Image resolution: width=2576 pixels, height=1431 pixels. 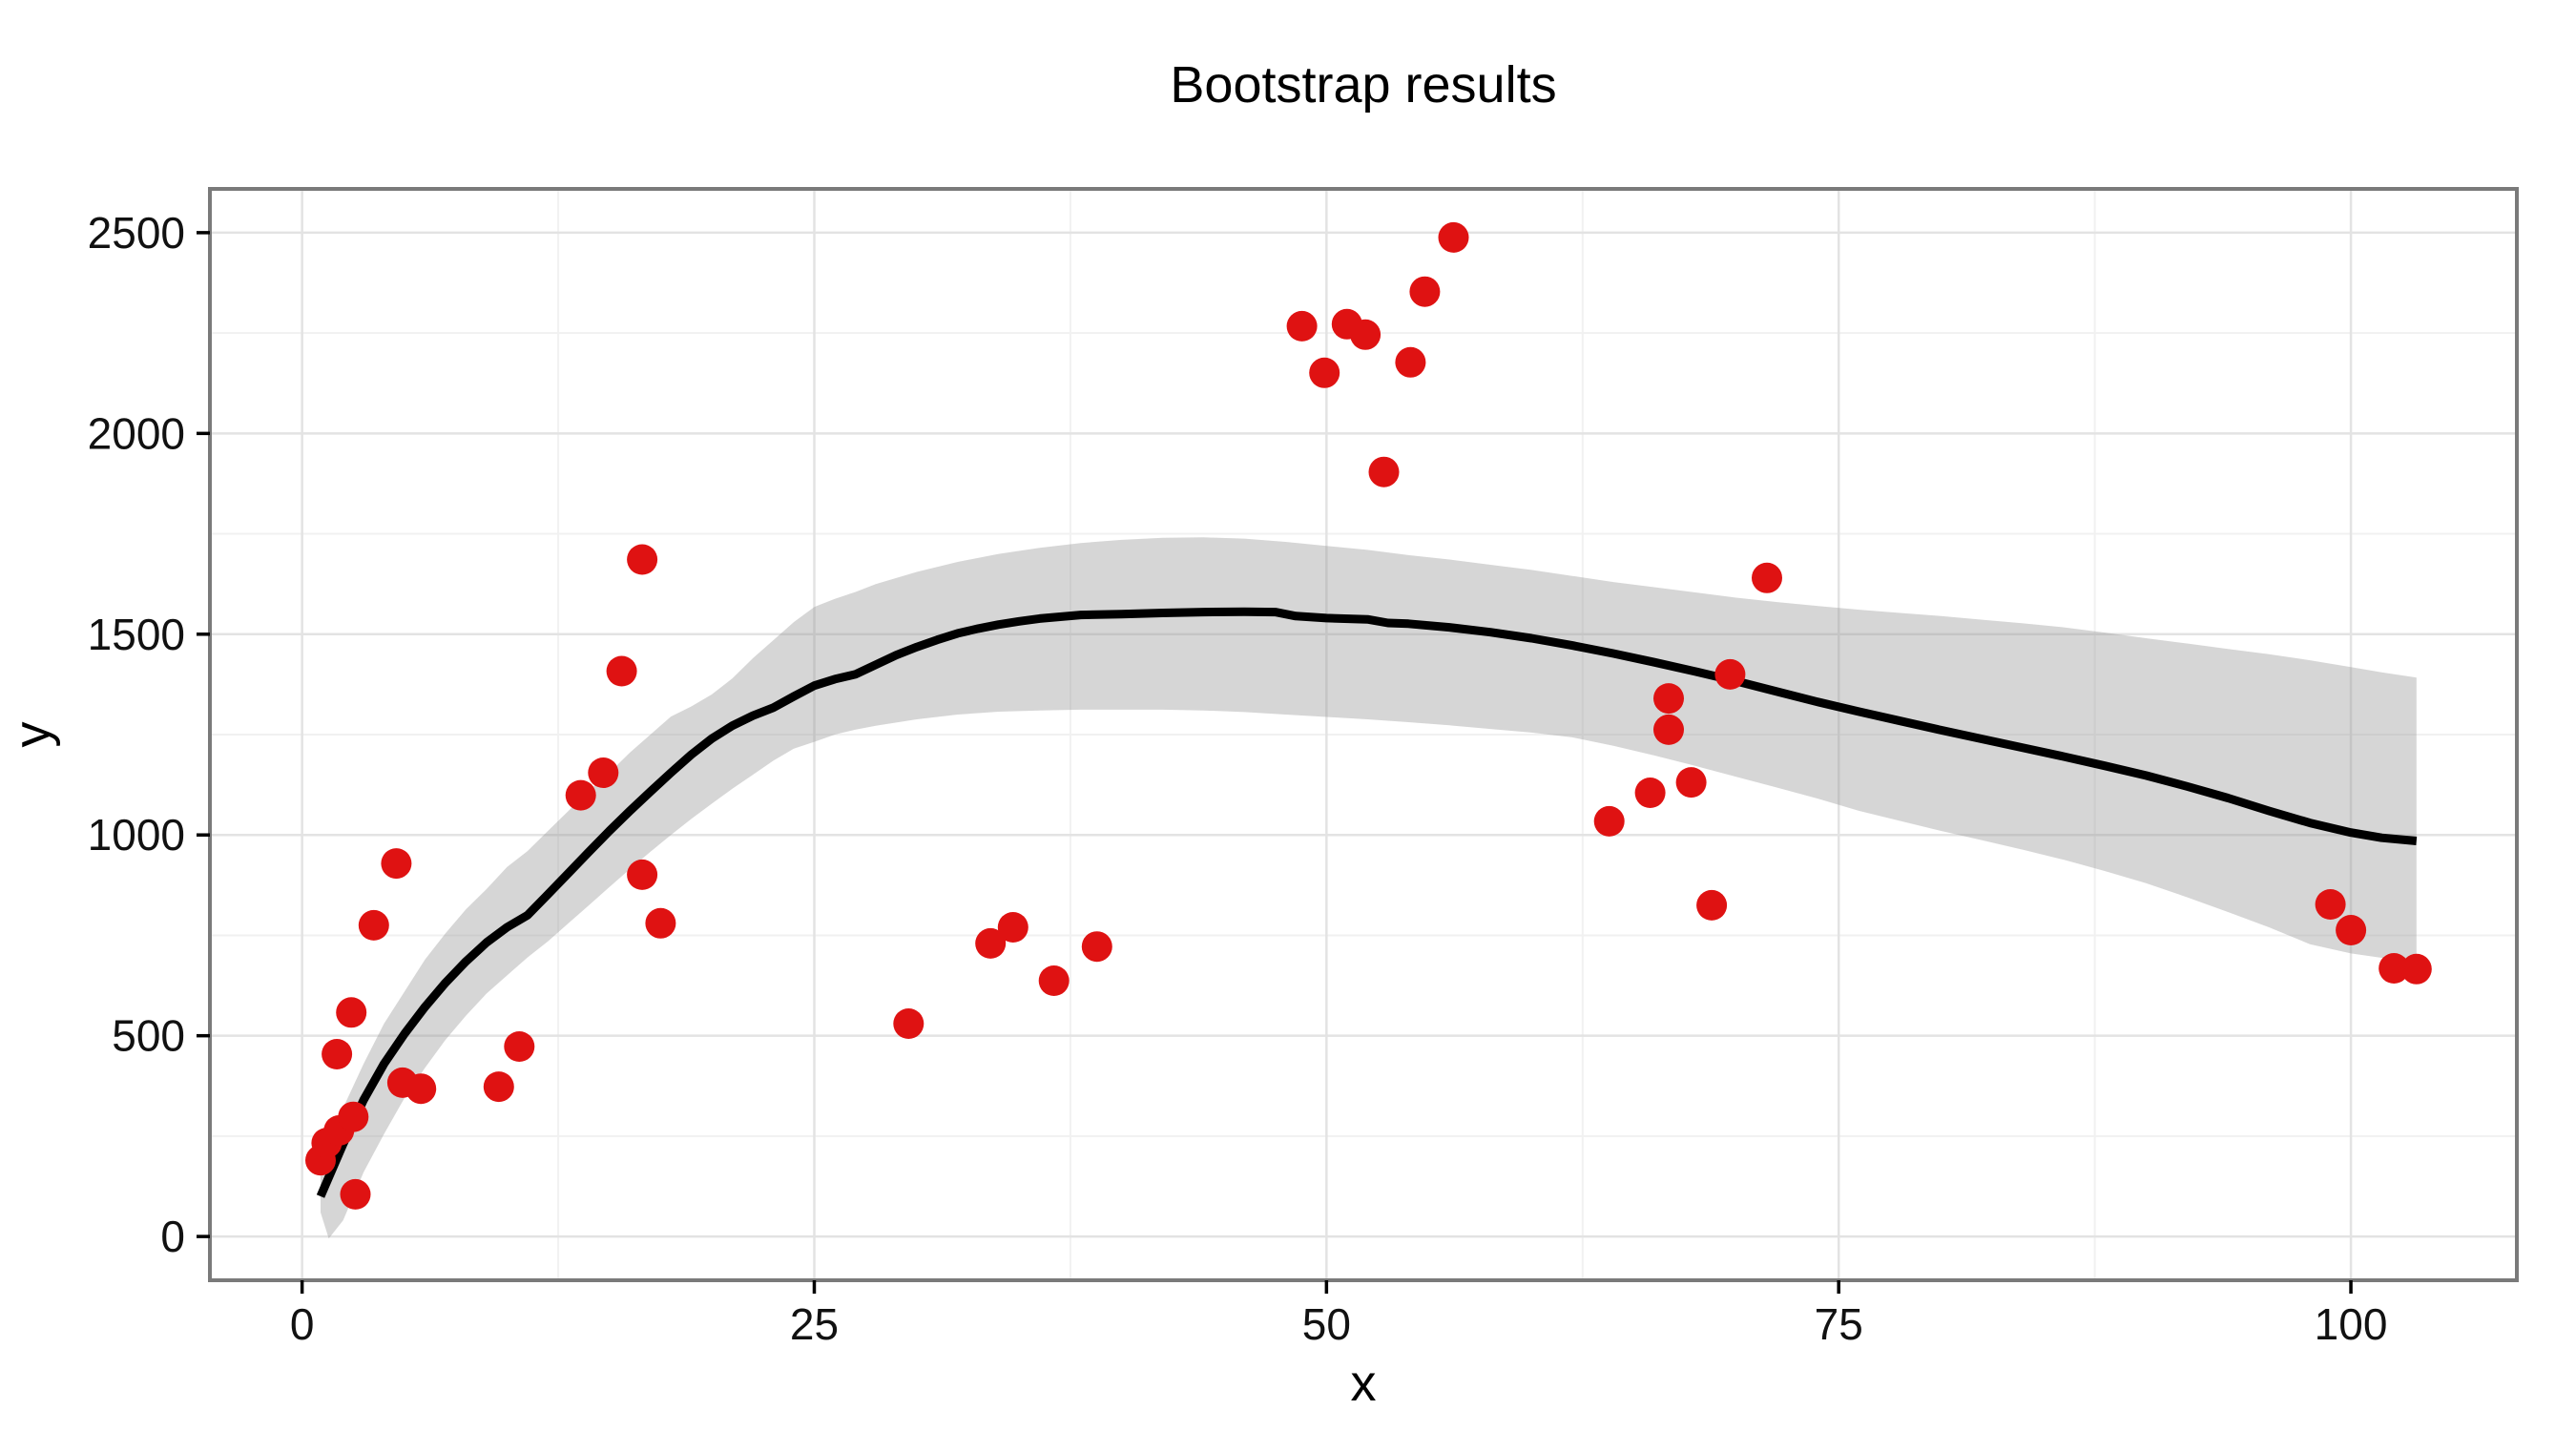 I want to click on x-tick-label: 0, so click(x=302, y=1324).